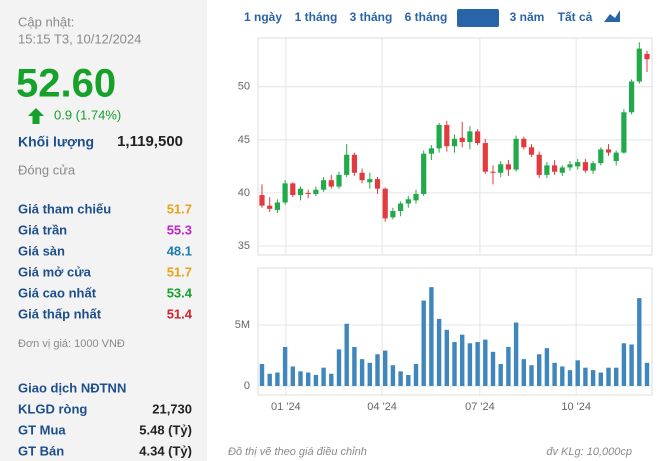 This screenshot has width=659, height=461. Describe the element at coordinates (165, 429) in the screenshot. I see `foreign-value: 5.48 (Tỷ)` at that location.